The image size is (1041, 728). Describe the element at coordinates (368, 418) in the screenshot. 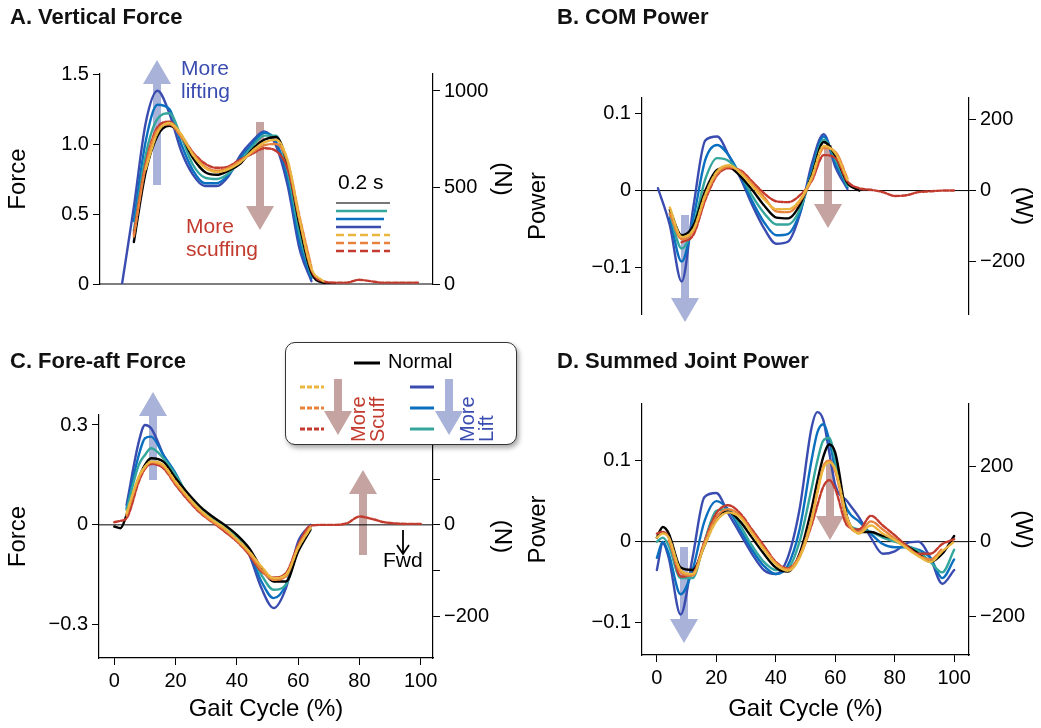

I see `annotation: More Scuff` at that location.